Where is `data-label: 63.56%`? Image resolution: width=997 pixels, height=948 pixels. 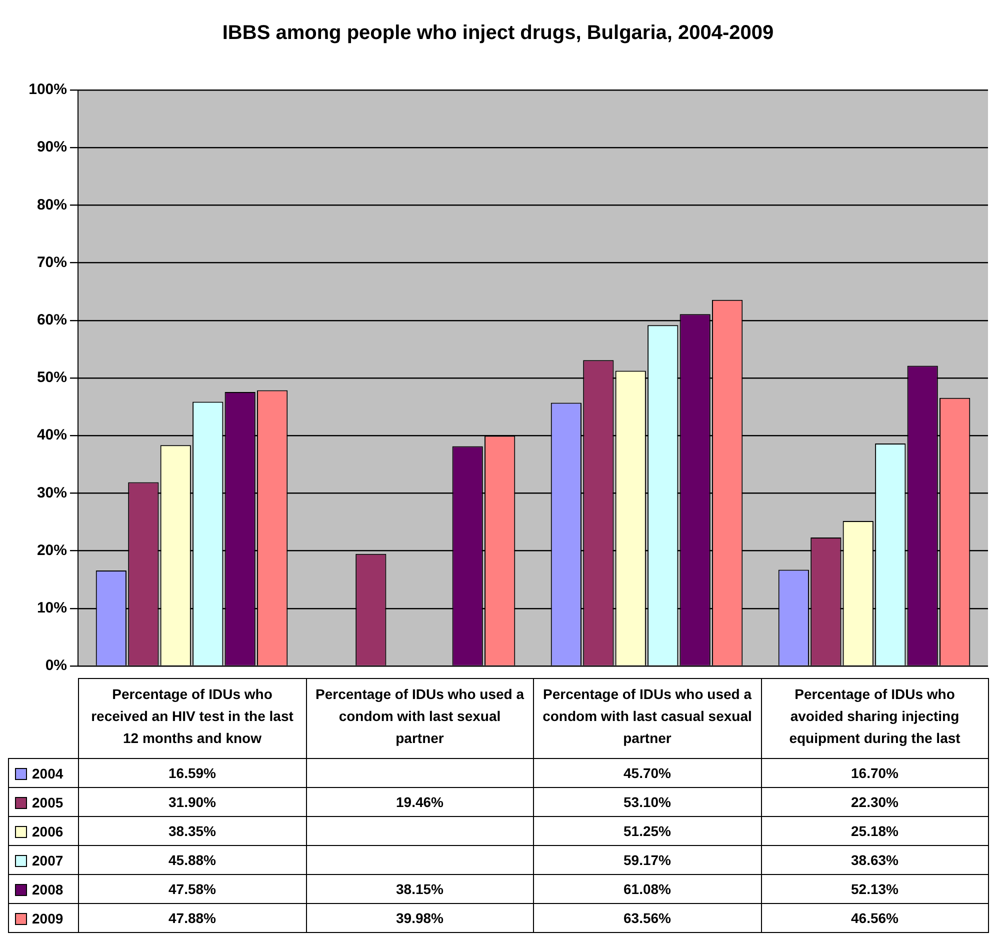
data-label: 63.56% is located at coordinates (647, 918).